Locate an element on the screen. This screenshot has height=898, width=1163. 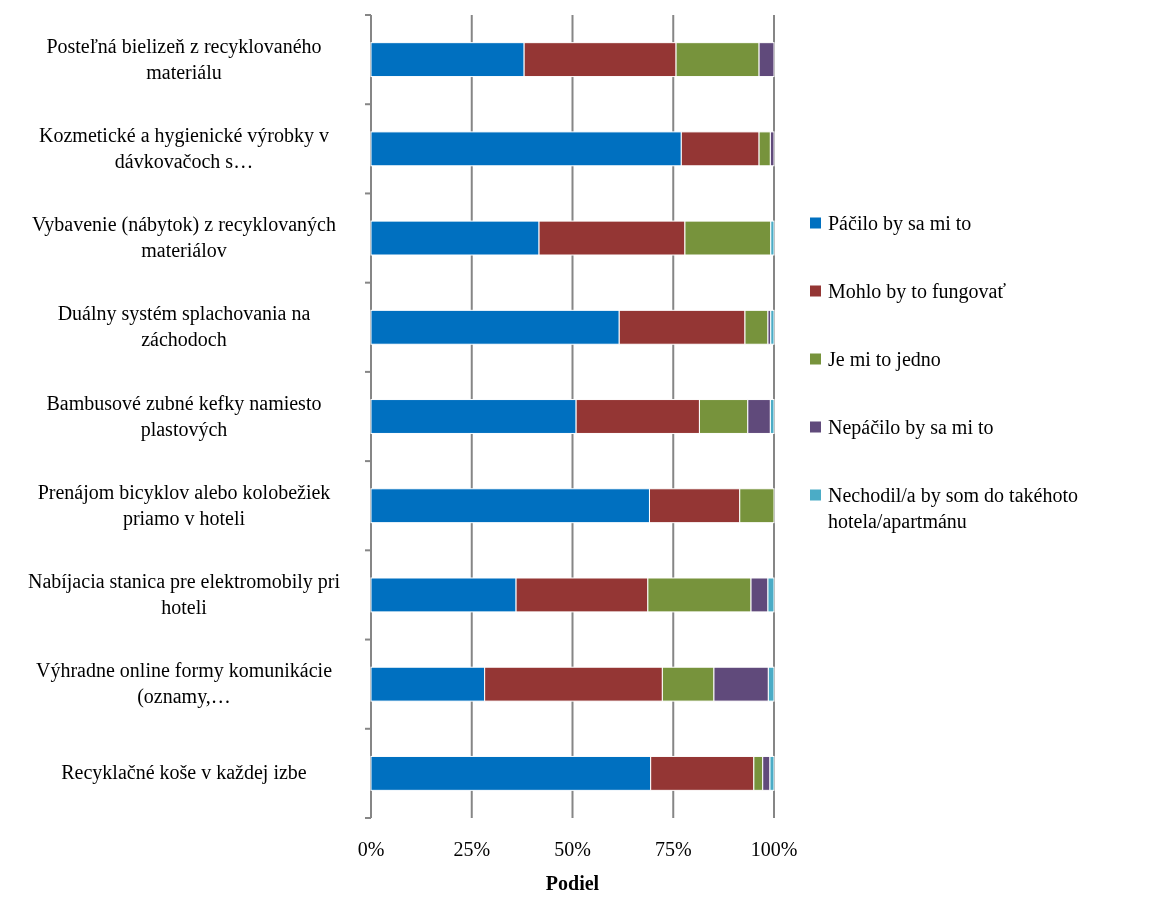
y-tick-label: Nabíjacia stanica pre elektromobily pri hoteli is located at coordinates (184, 593).